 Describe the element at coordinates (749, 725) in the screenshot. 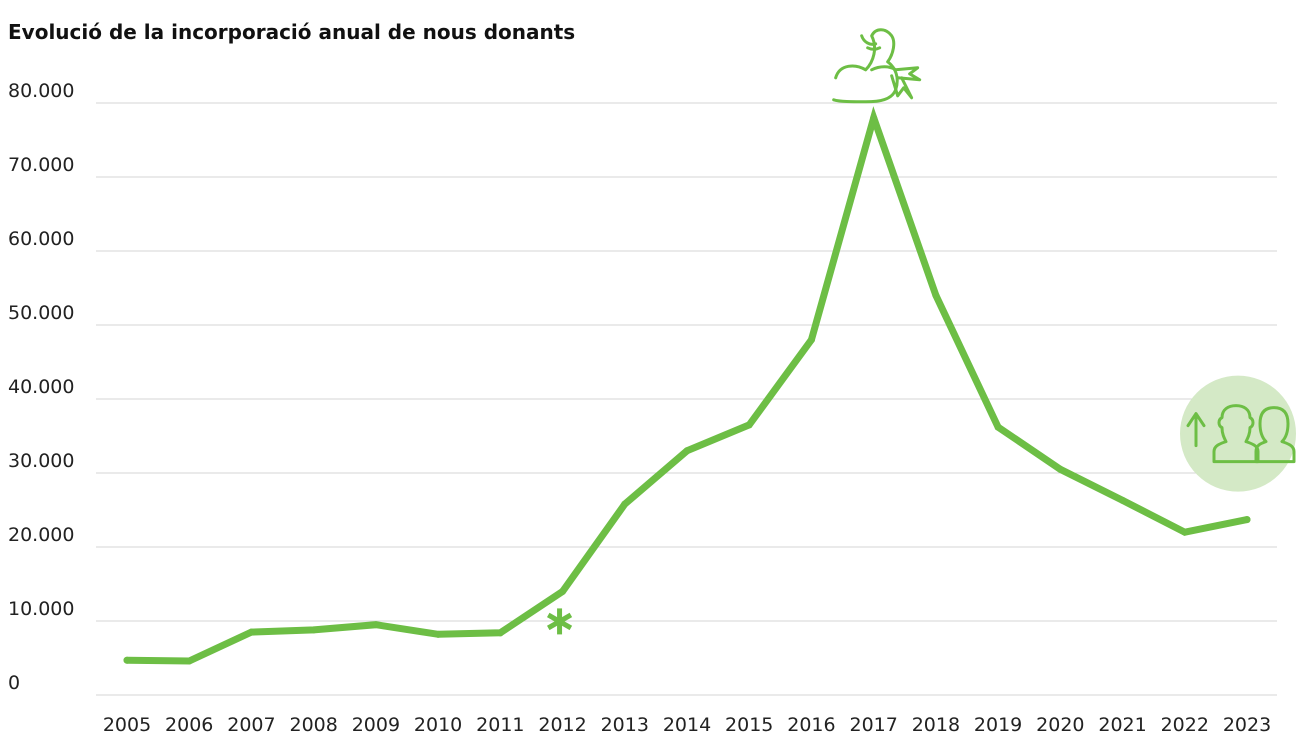

I see `x-tick-label: 2015` at that location.